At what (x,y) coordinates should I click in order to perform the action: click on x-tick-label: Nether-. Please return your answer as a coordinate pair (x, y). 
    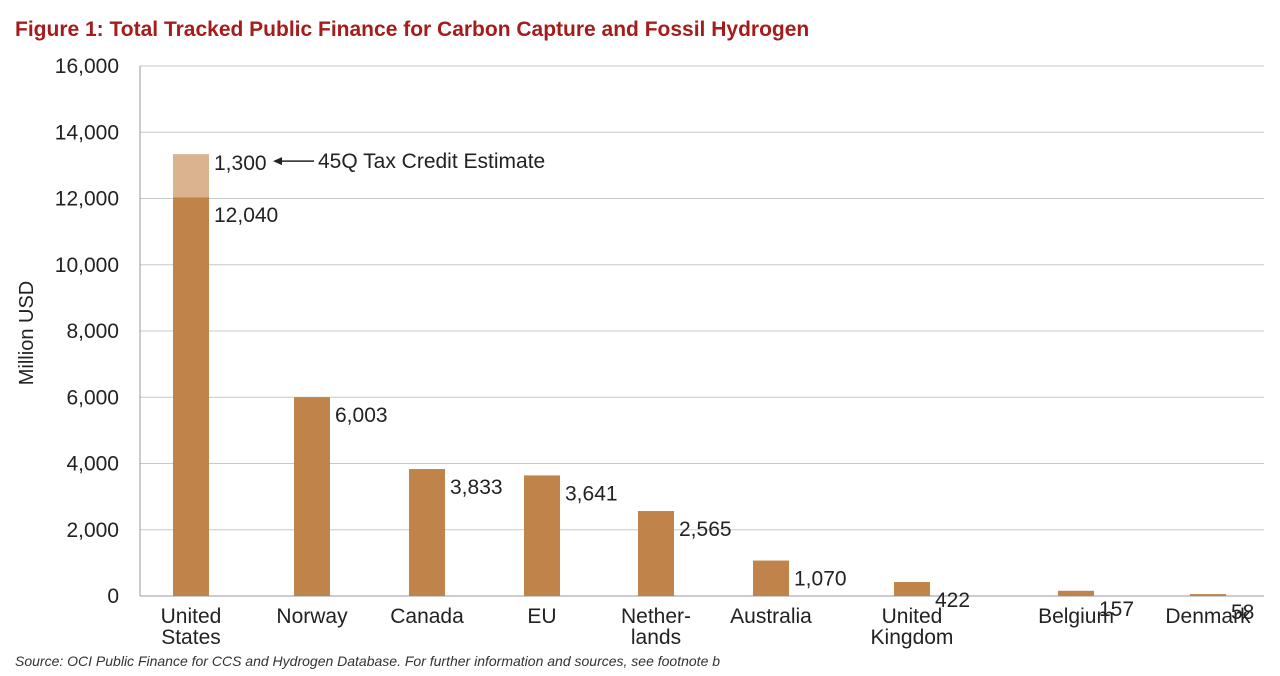
    Looking at the image, I should click on (656, 616).